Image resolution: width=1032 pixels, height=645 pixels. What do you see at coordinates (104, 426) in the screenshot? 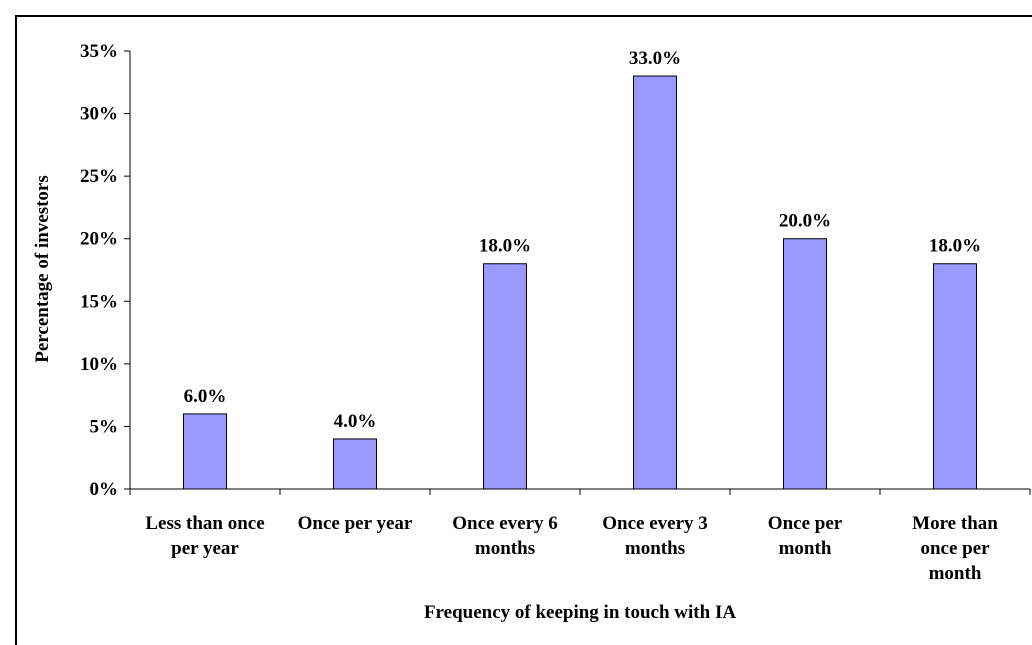
I see `y-tick-label: 5%` at bounding box center [104, 426].